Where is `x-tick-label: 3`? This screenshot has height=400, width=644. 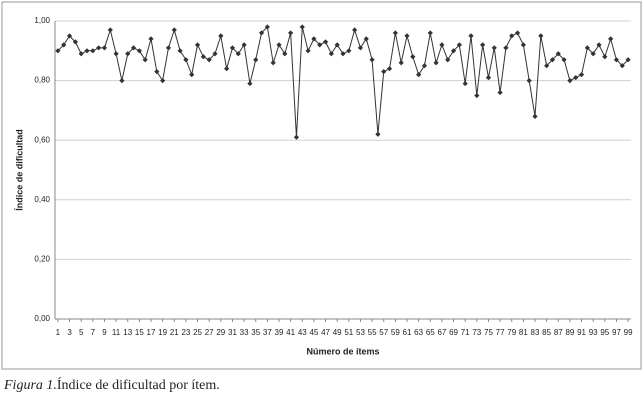
x-tick-label: 3 is located at coordinates (69, 332).